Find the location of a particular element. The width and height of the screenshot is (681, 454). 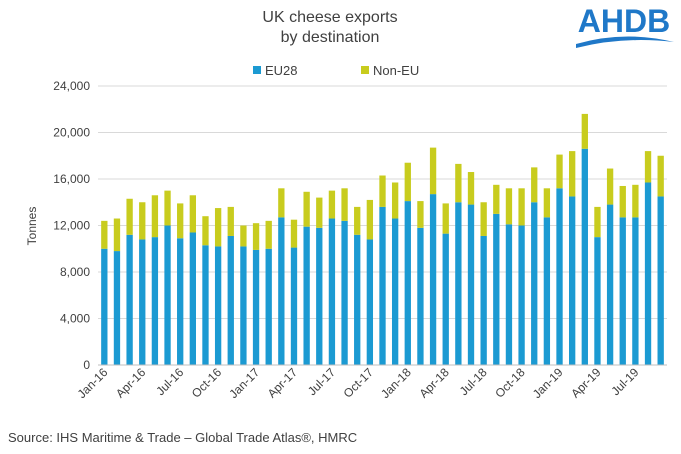

y-tick-label: 16,000 is located at coordinates (71, 179).